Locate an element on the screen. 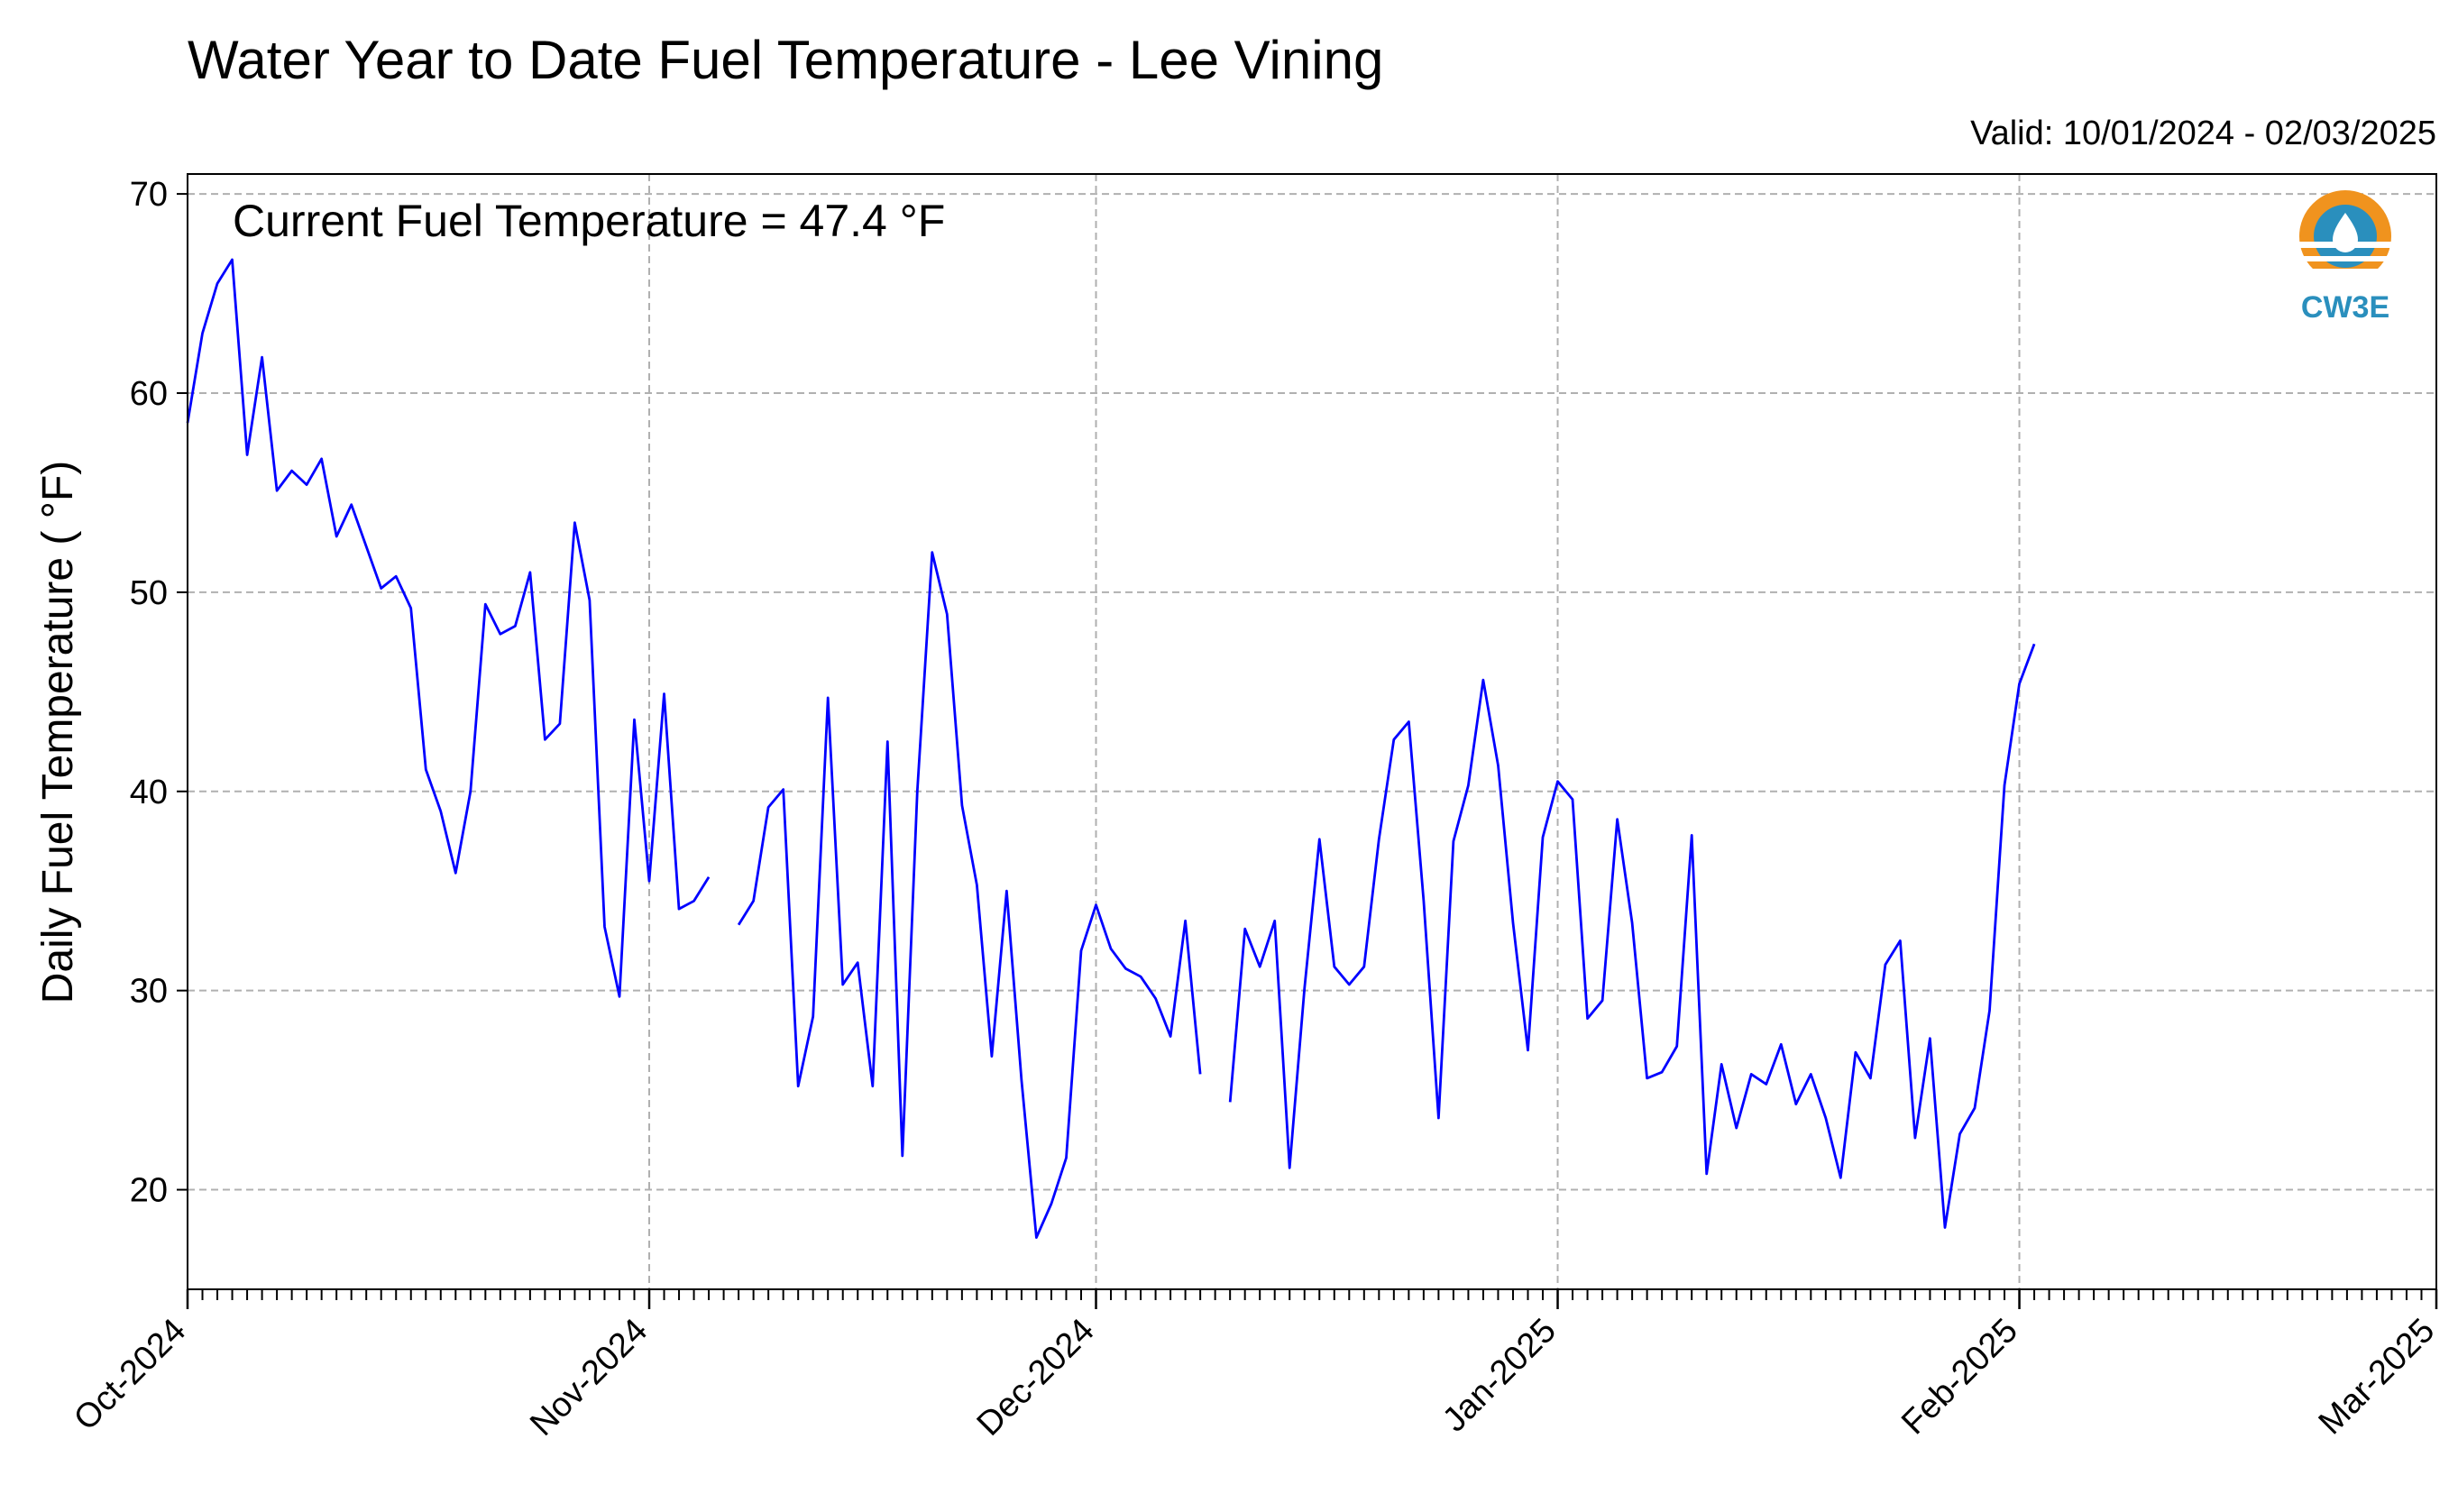 The width and height of the screenshot is (2458, 1512). x-tick-label: Mar-2025 is located at coordinates (2377, 1377).